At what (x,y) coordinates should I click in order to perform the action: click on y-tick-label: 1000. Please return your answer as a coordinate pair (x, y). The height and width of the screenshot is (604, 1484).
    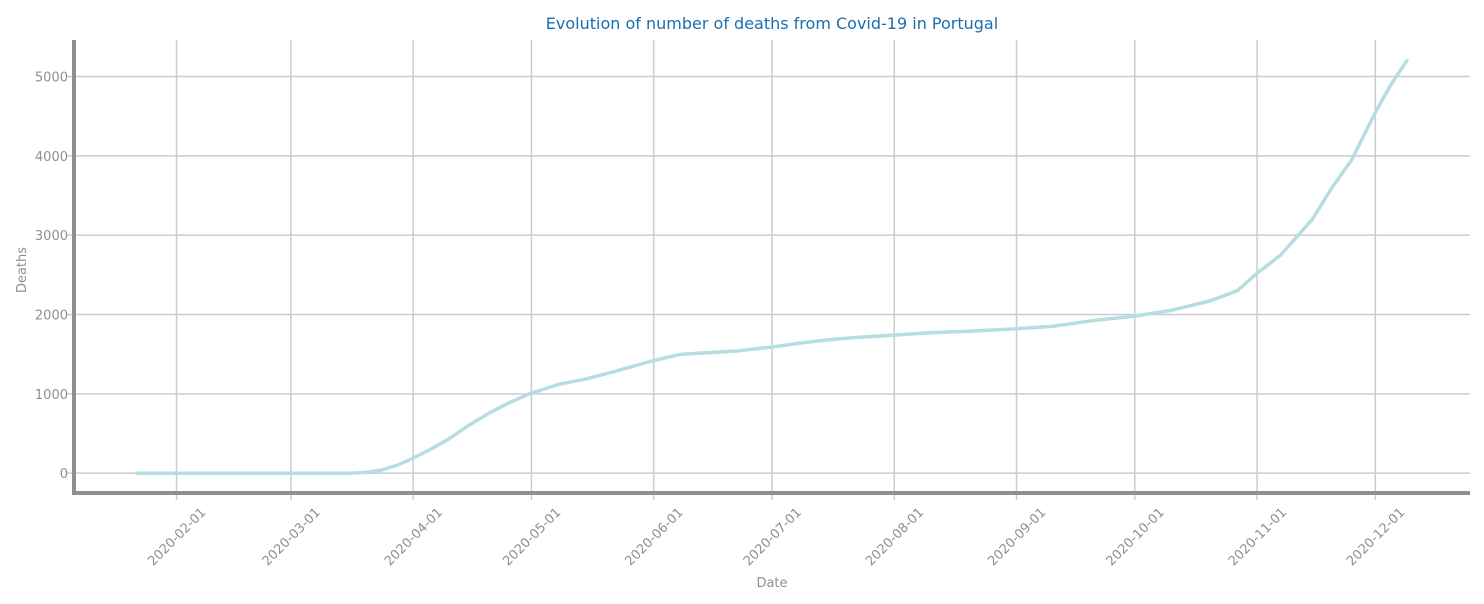
    Looking at the image, I should click on (51, 395).